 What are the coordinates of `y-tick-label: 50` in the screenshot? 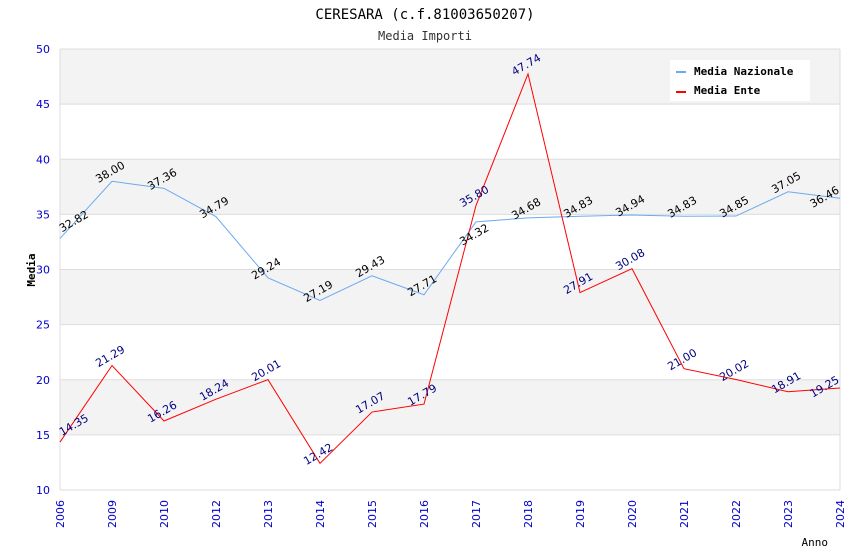 It's located at (43, 49).